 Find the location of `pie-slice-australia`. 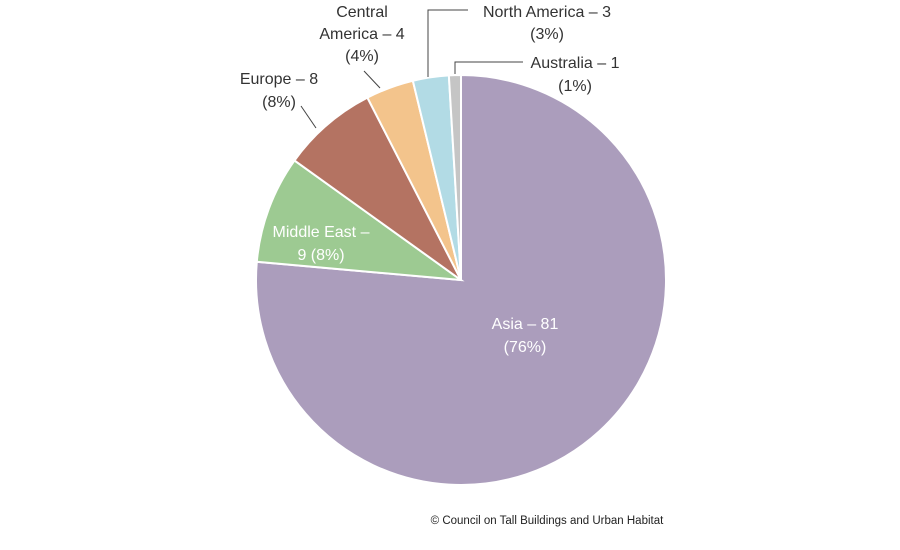

pie-slice-australia is located at coordinates (454, 177).